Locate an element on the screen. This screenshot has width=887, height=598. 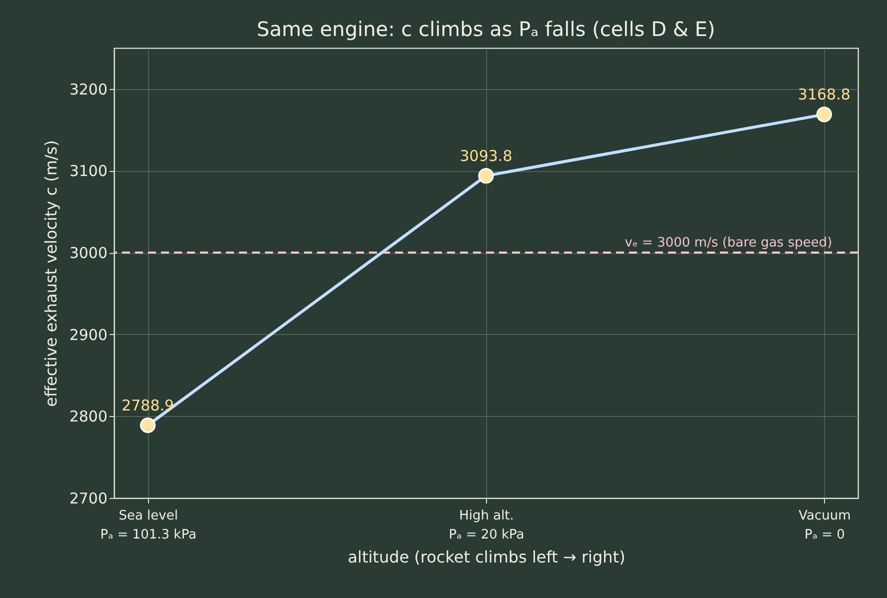
x-tick-label: High alt. Pₐ = 20 kPa is located at coordinates (486, 525).